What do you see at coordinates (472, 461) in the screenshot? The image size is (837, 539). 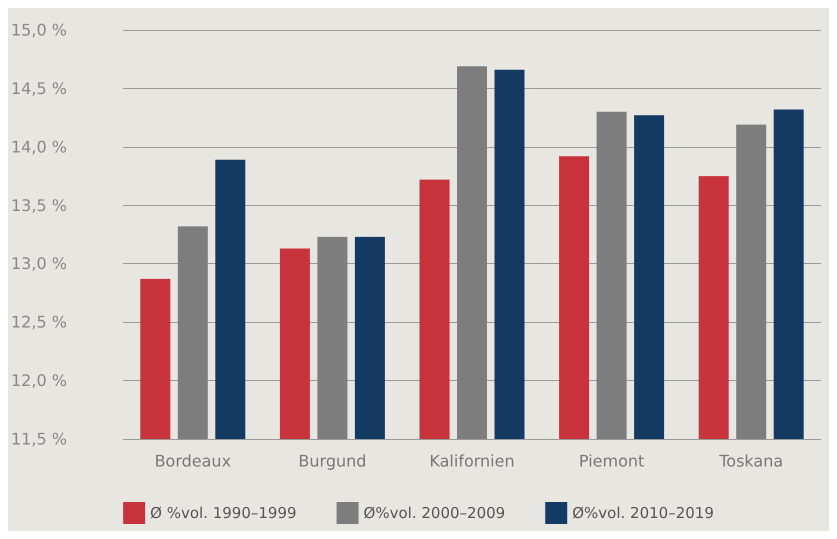 I see `x-tick-label: Kalifornien` at bounding box center [472, 461].